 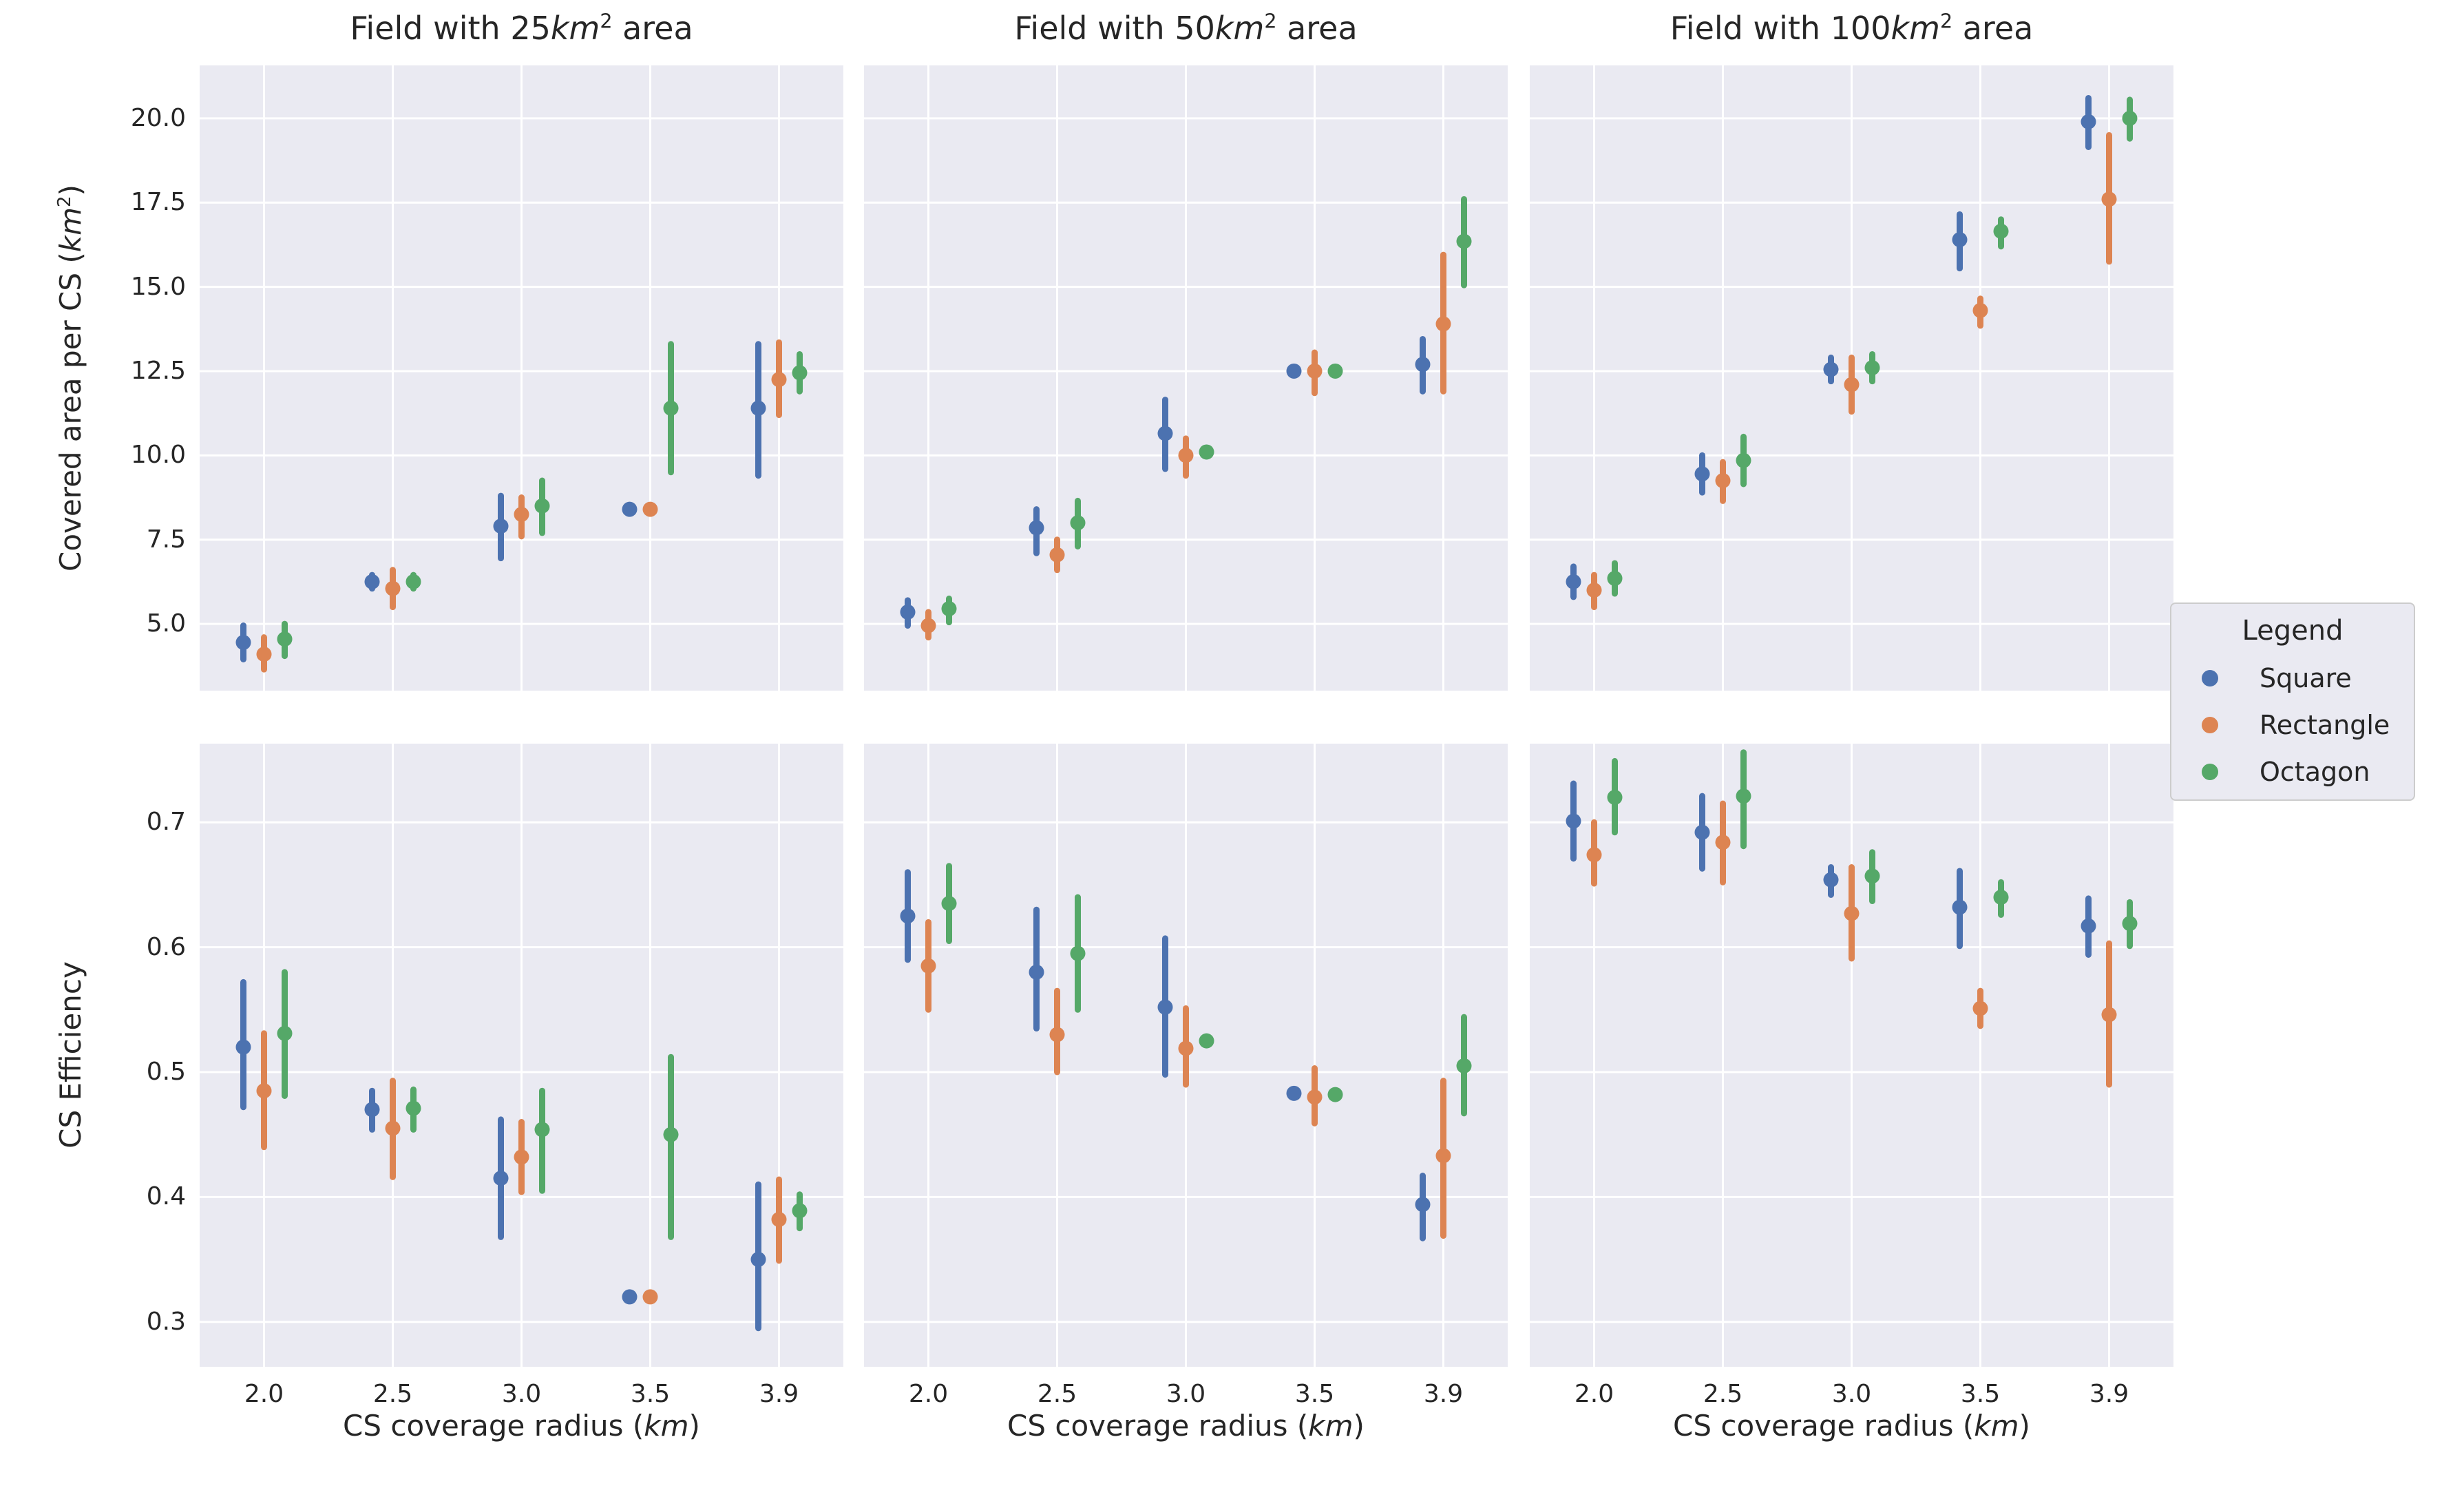 I want to click on legend-label-square: Square, so click(x=2306, y=678).